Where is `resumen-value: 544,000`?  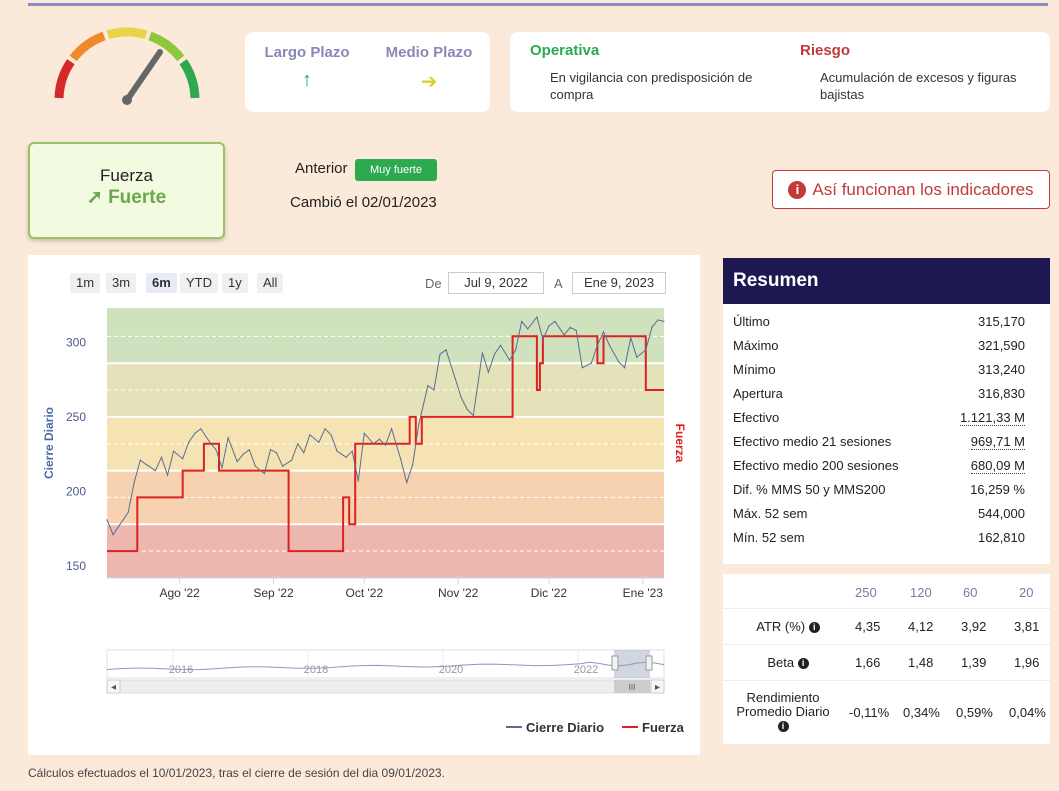 resumen-value: 544,000 is located at coordinates (1001, 513).